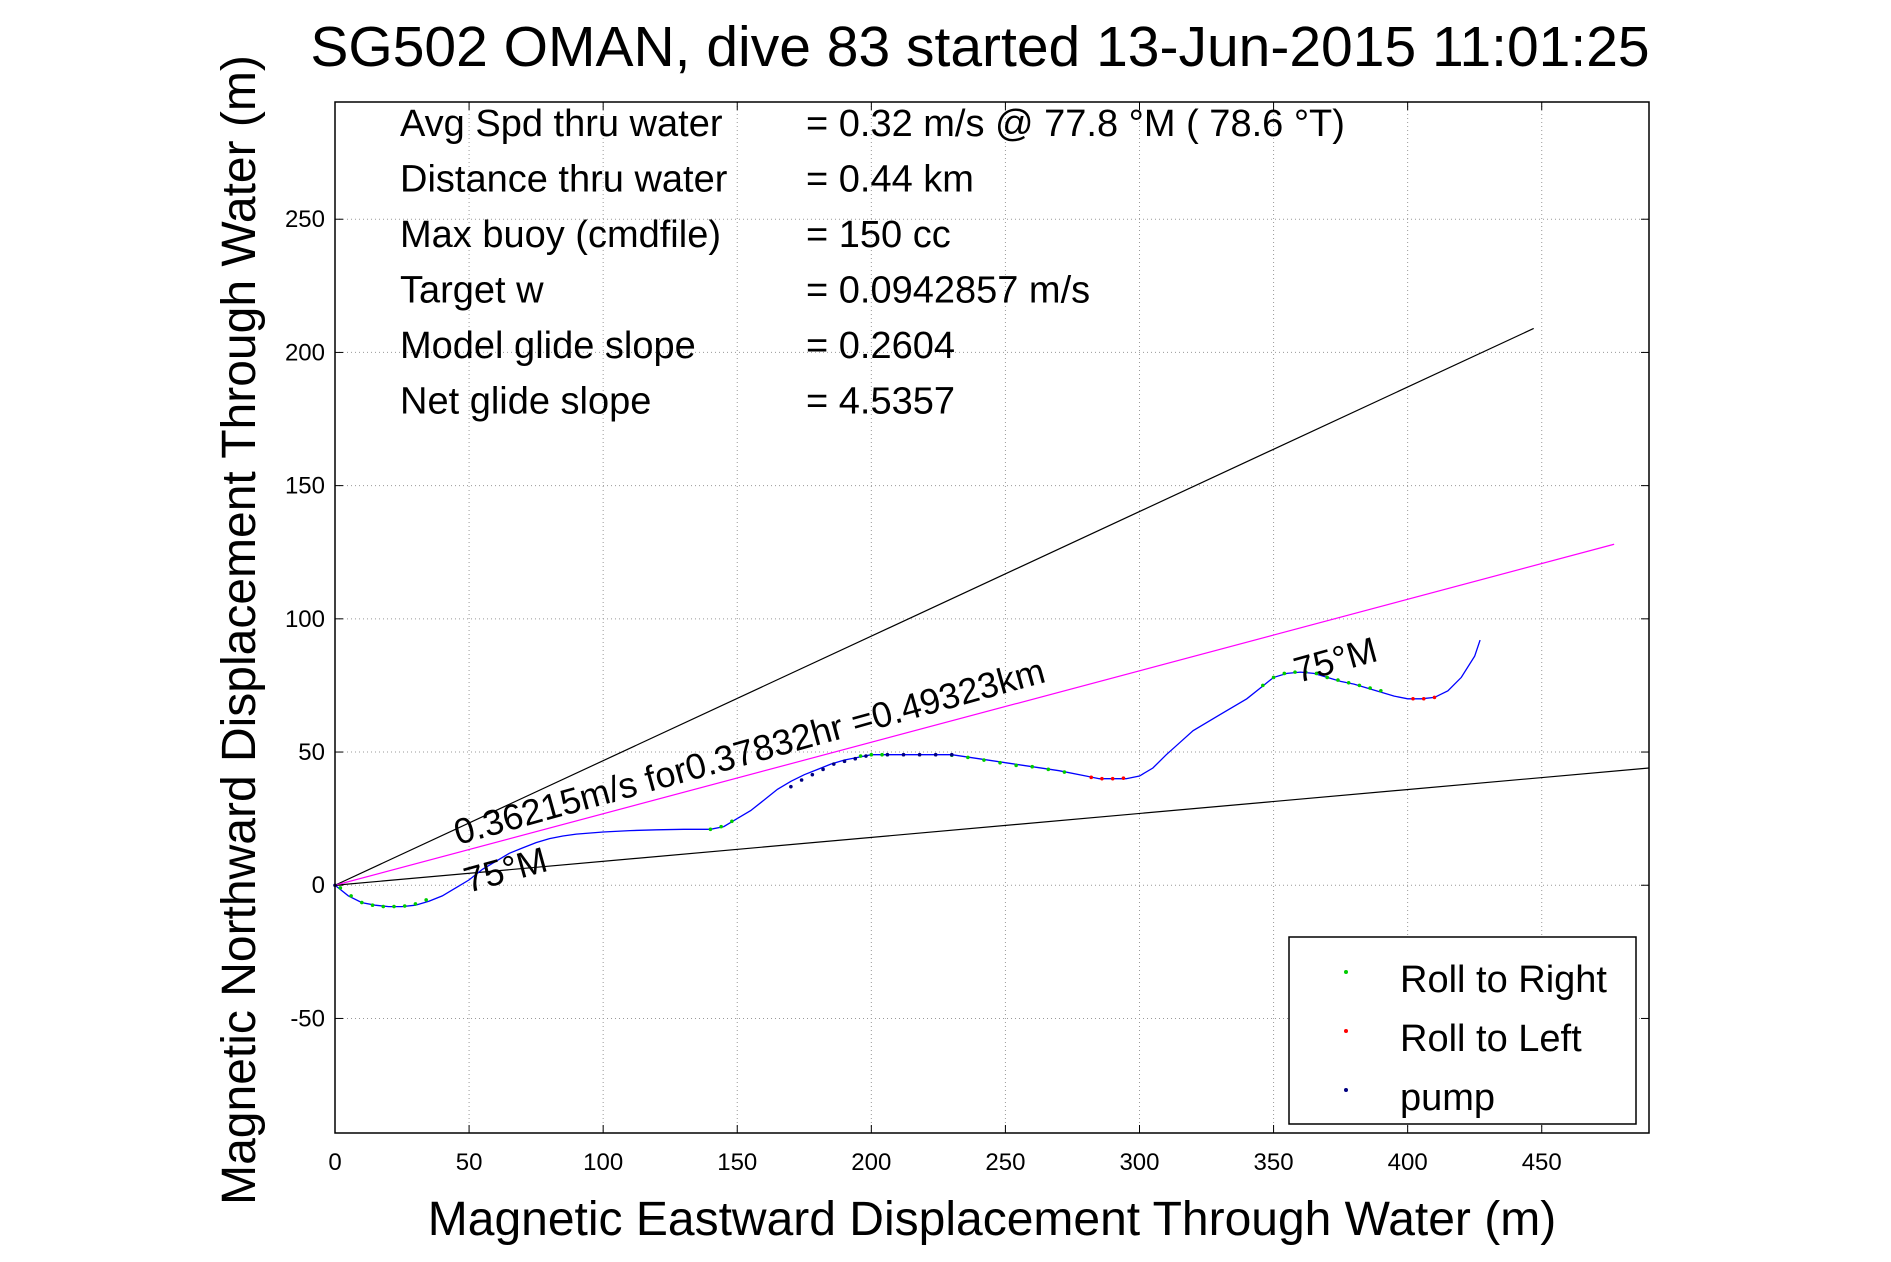 This screenshot has width=1891, height=1262. What do you see at coordinates (1075, 124) in the screenshot?
I see `info-value: = 0.32 m/s @ 77.8 °M ( 78.6 °T)` at bounding box center [1075, 124].